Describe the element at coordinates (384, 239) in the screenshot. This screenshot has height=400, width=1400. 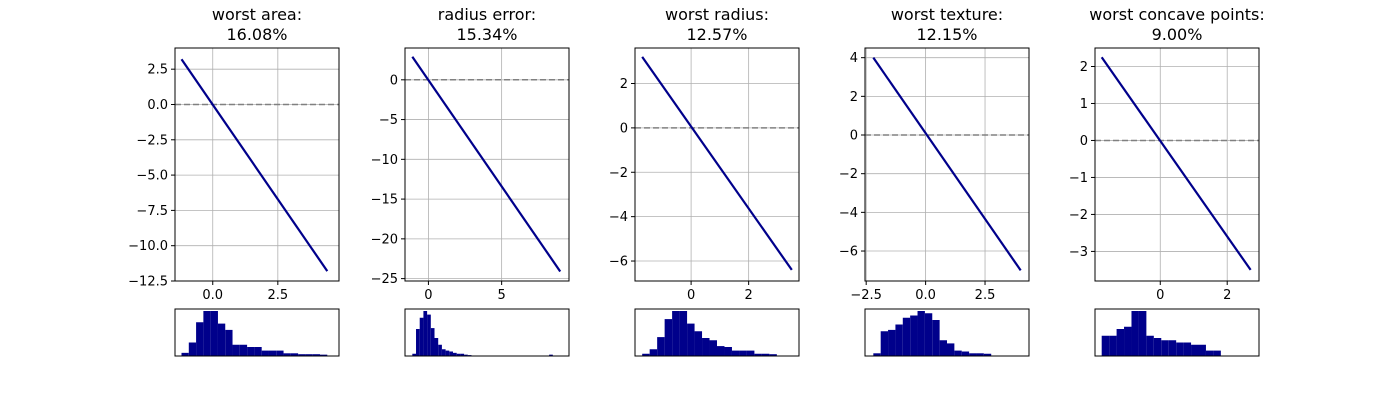
I see `y-tick-label: −20` at that location.